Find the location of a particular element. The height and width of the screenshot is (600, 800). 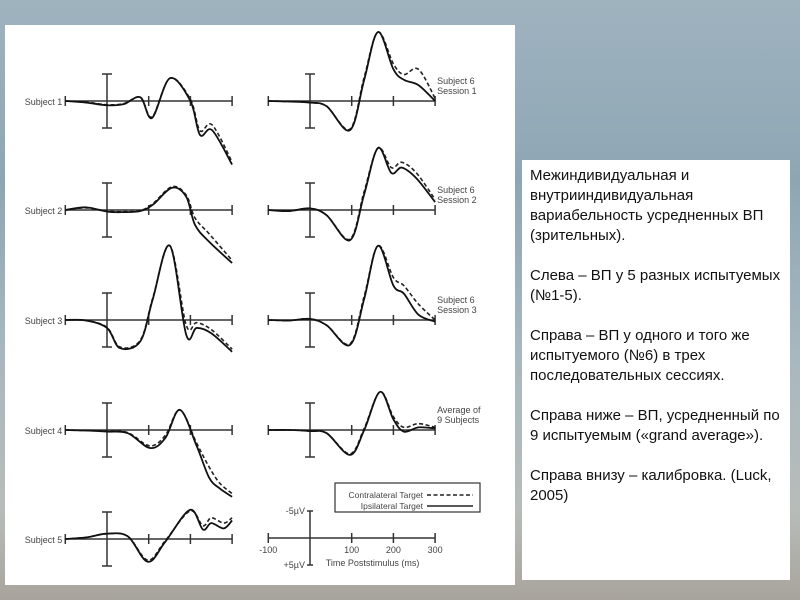

erp-panel: Subject 1 is located at coordinates (129, 119).